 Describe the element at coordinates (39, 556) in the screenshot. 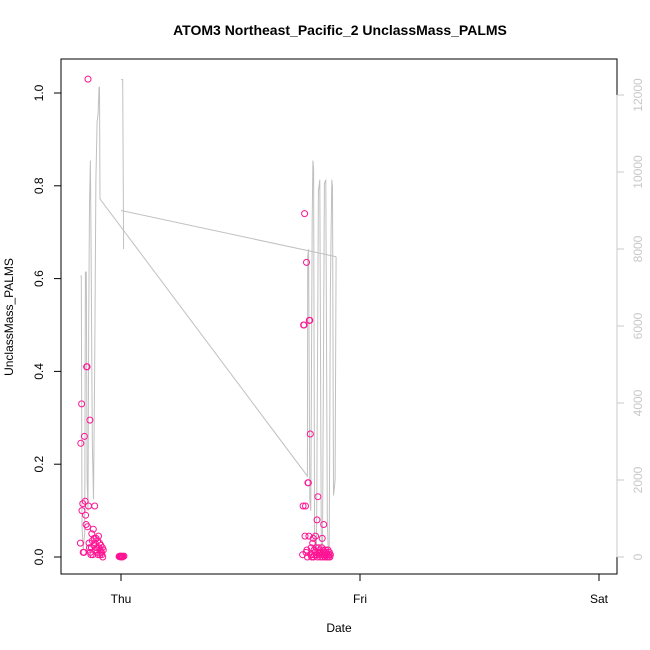

I see `y-tick-label: 0.0` at that location.